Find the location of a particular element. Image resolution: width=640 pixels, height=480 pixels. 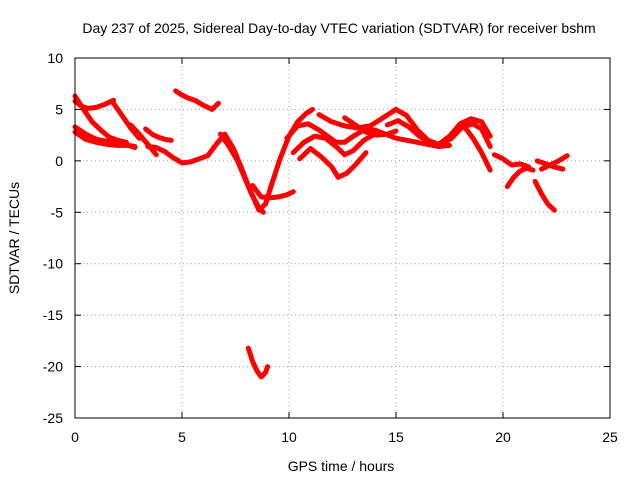

y-axis-label: SDTVAR / TECUs is located at coordinates (14, 238).